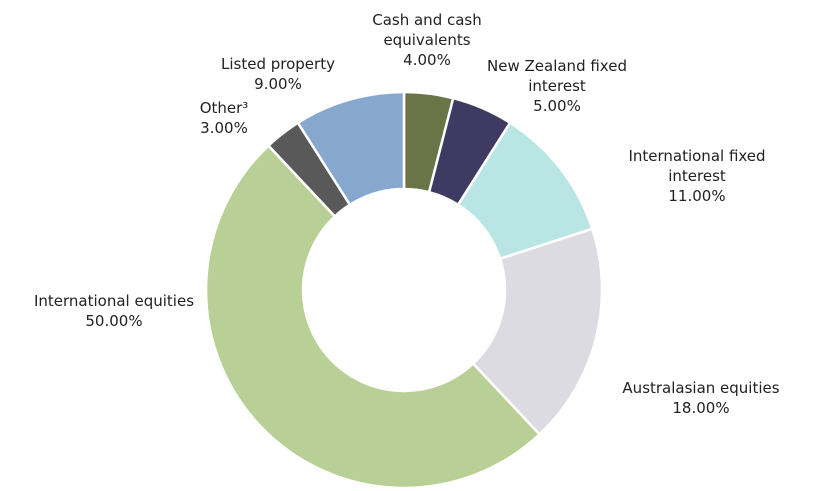  What do you see at coordinates (224, 108) in the screenshot?
I see `category-name: Other³` at bounding box center [224, 108].